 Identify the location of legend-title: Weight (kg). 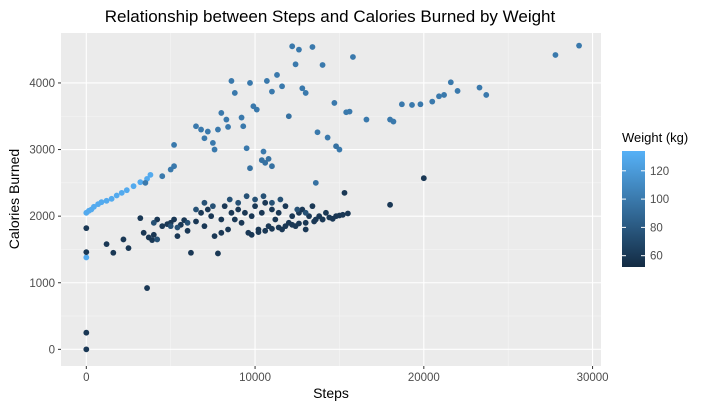
(655, 137).